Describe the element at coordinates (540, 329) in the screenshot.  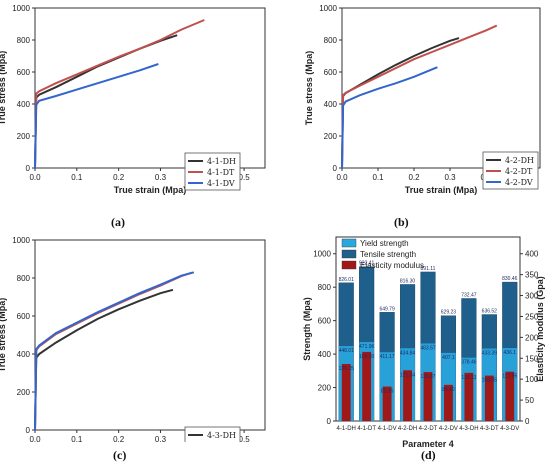
I see `y2-axis-label: Elasticity modulus (Gpa)` at that location.